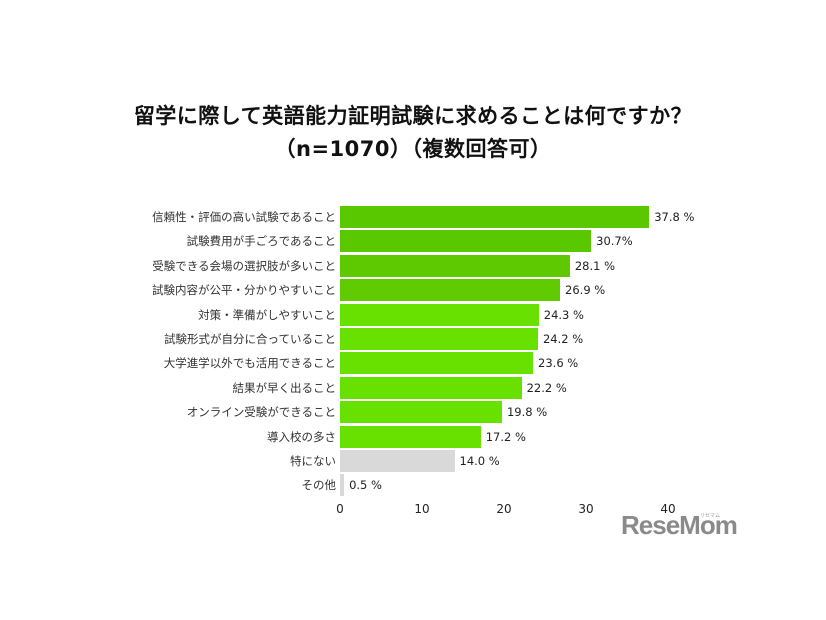 This screenshot has width=826, height=620. I want to click on value-label: 19.8 %, so click(527, 412).